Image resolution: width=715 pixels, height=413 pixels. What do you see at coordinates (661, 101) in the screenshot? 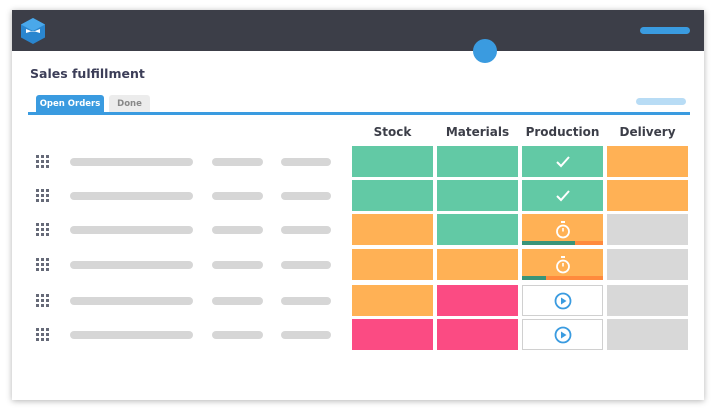
I see `filter-button` at bounding box center [661, 101].